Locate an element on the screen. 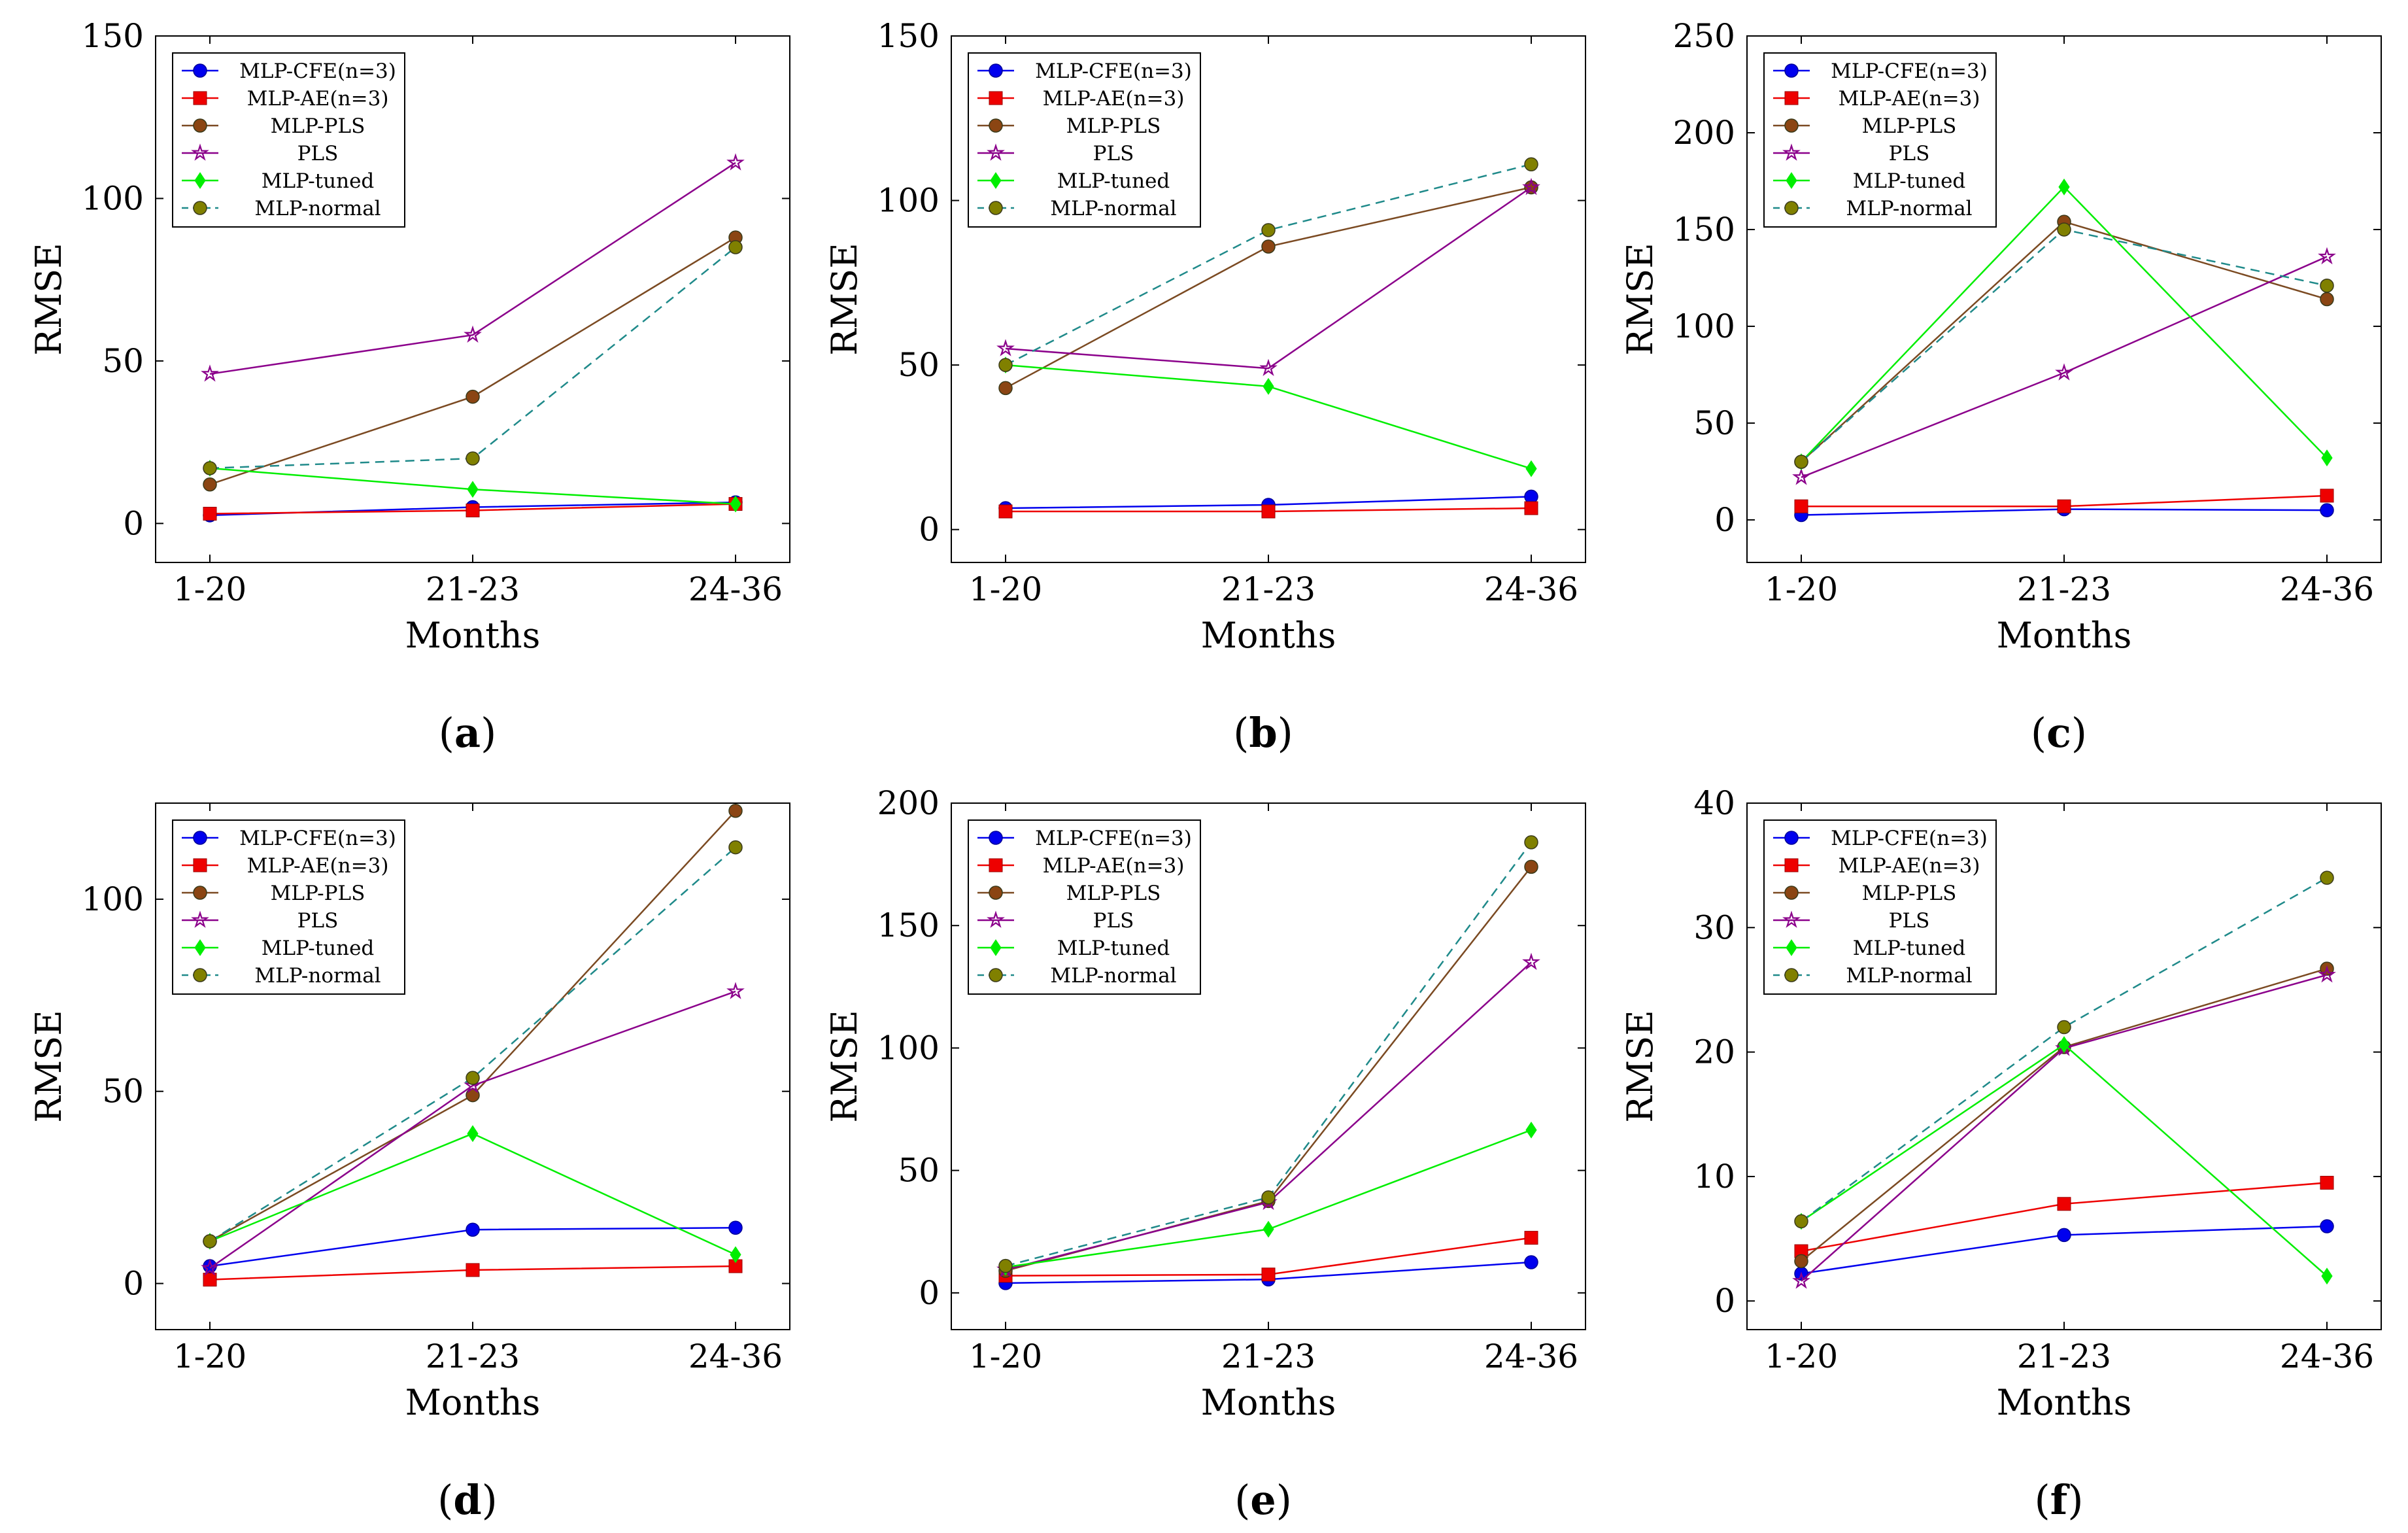 The height and width of the screenshot is (1533, 2408). series-PLS is located at coordinates (1268, 276).